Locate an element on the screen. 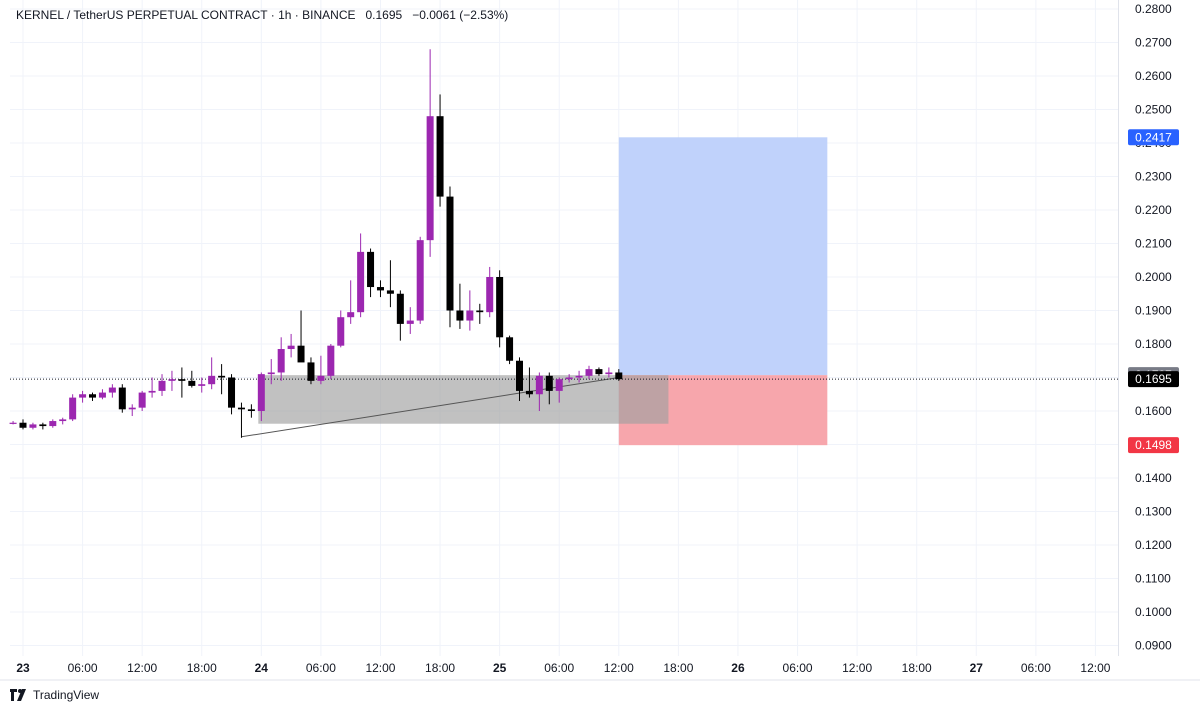 This screenshot has height=713, width=1200. exchange-label: BINANCE is located at coordinates (329, 15).